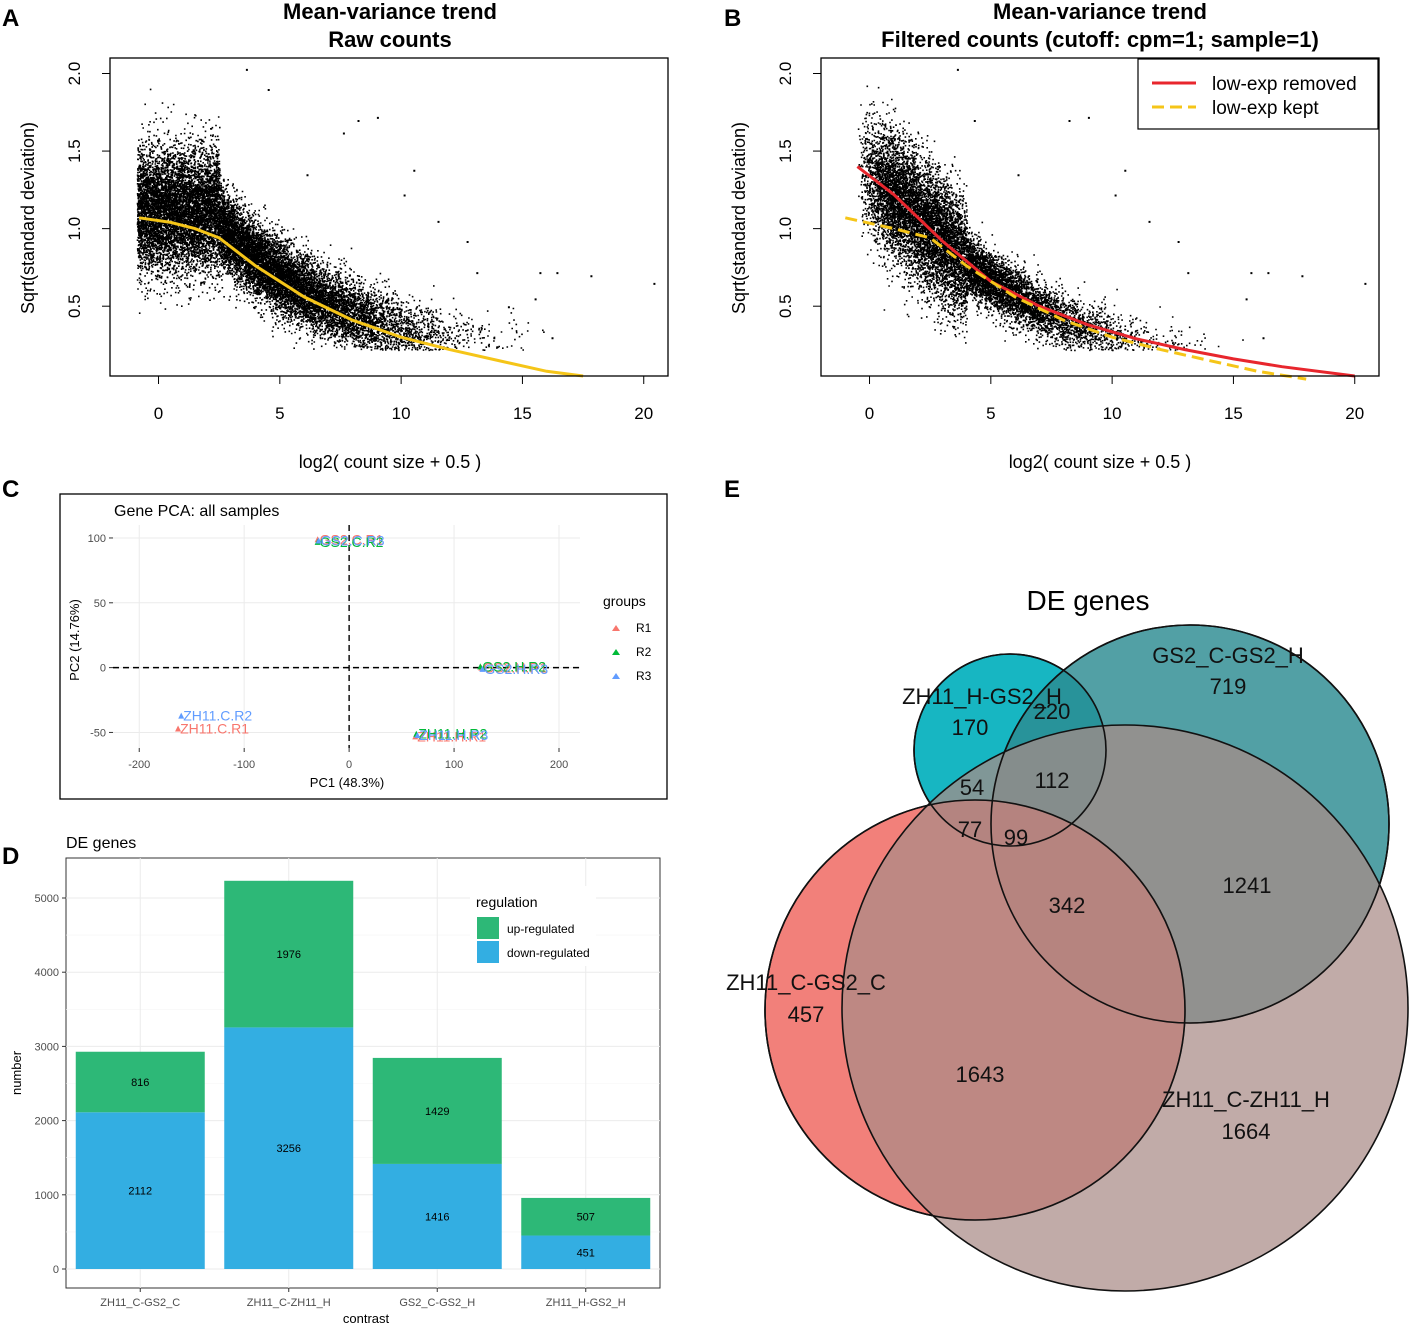 This screenshot has width=1409, height=1325. I want to click on panel-b-x-axis-label: log2( count size + 0.5 ), so click(1100, 462).